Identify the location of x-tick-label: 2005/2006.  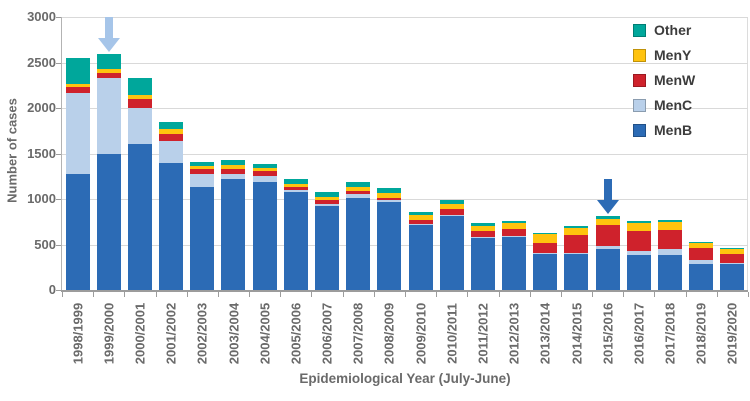
(296, 333).